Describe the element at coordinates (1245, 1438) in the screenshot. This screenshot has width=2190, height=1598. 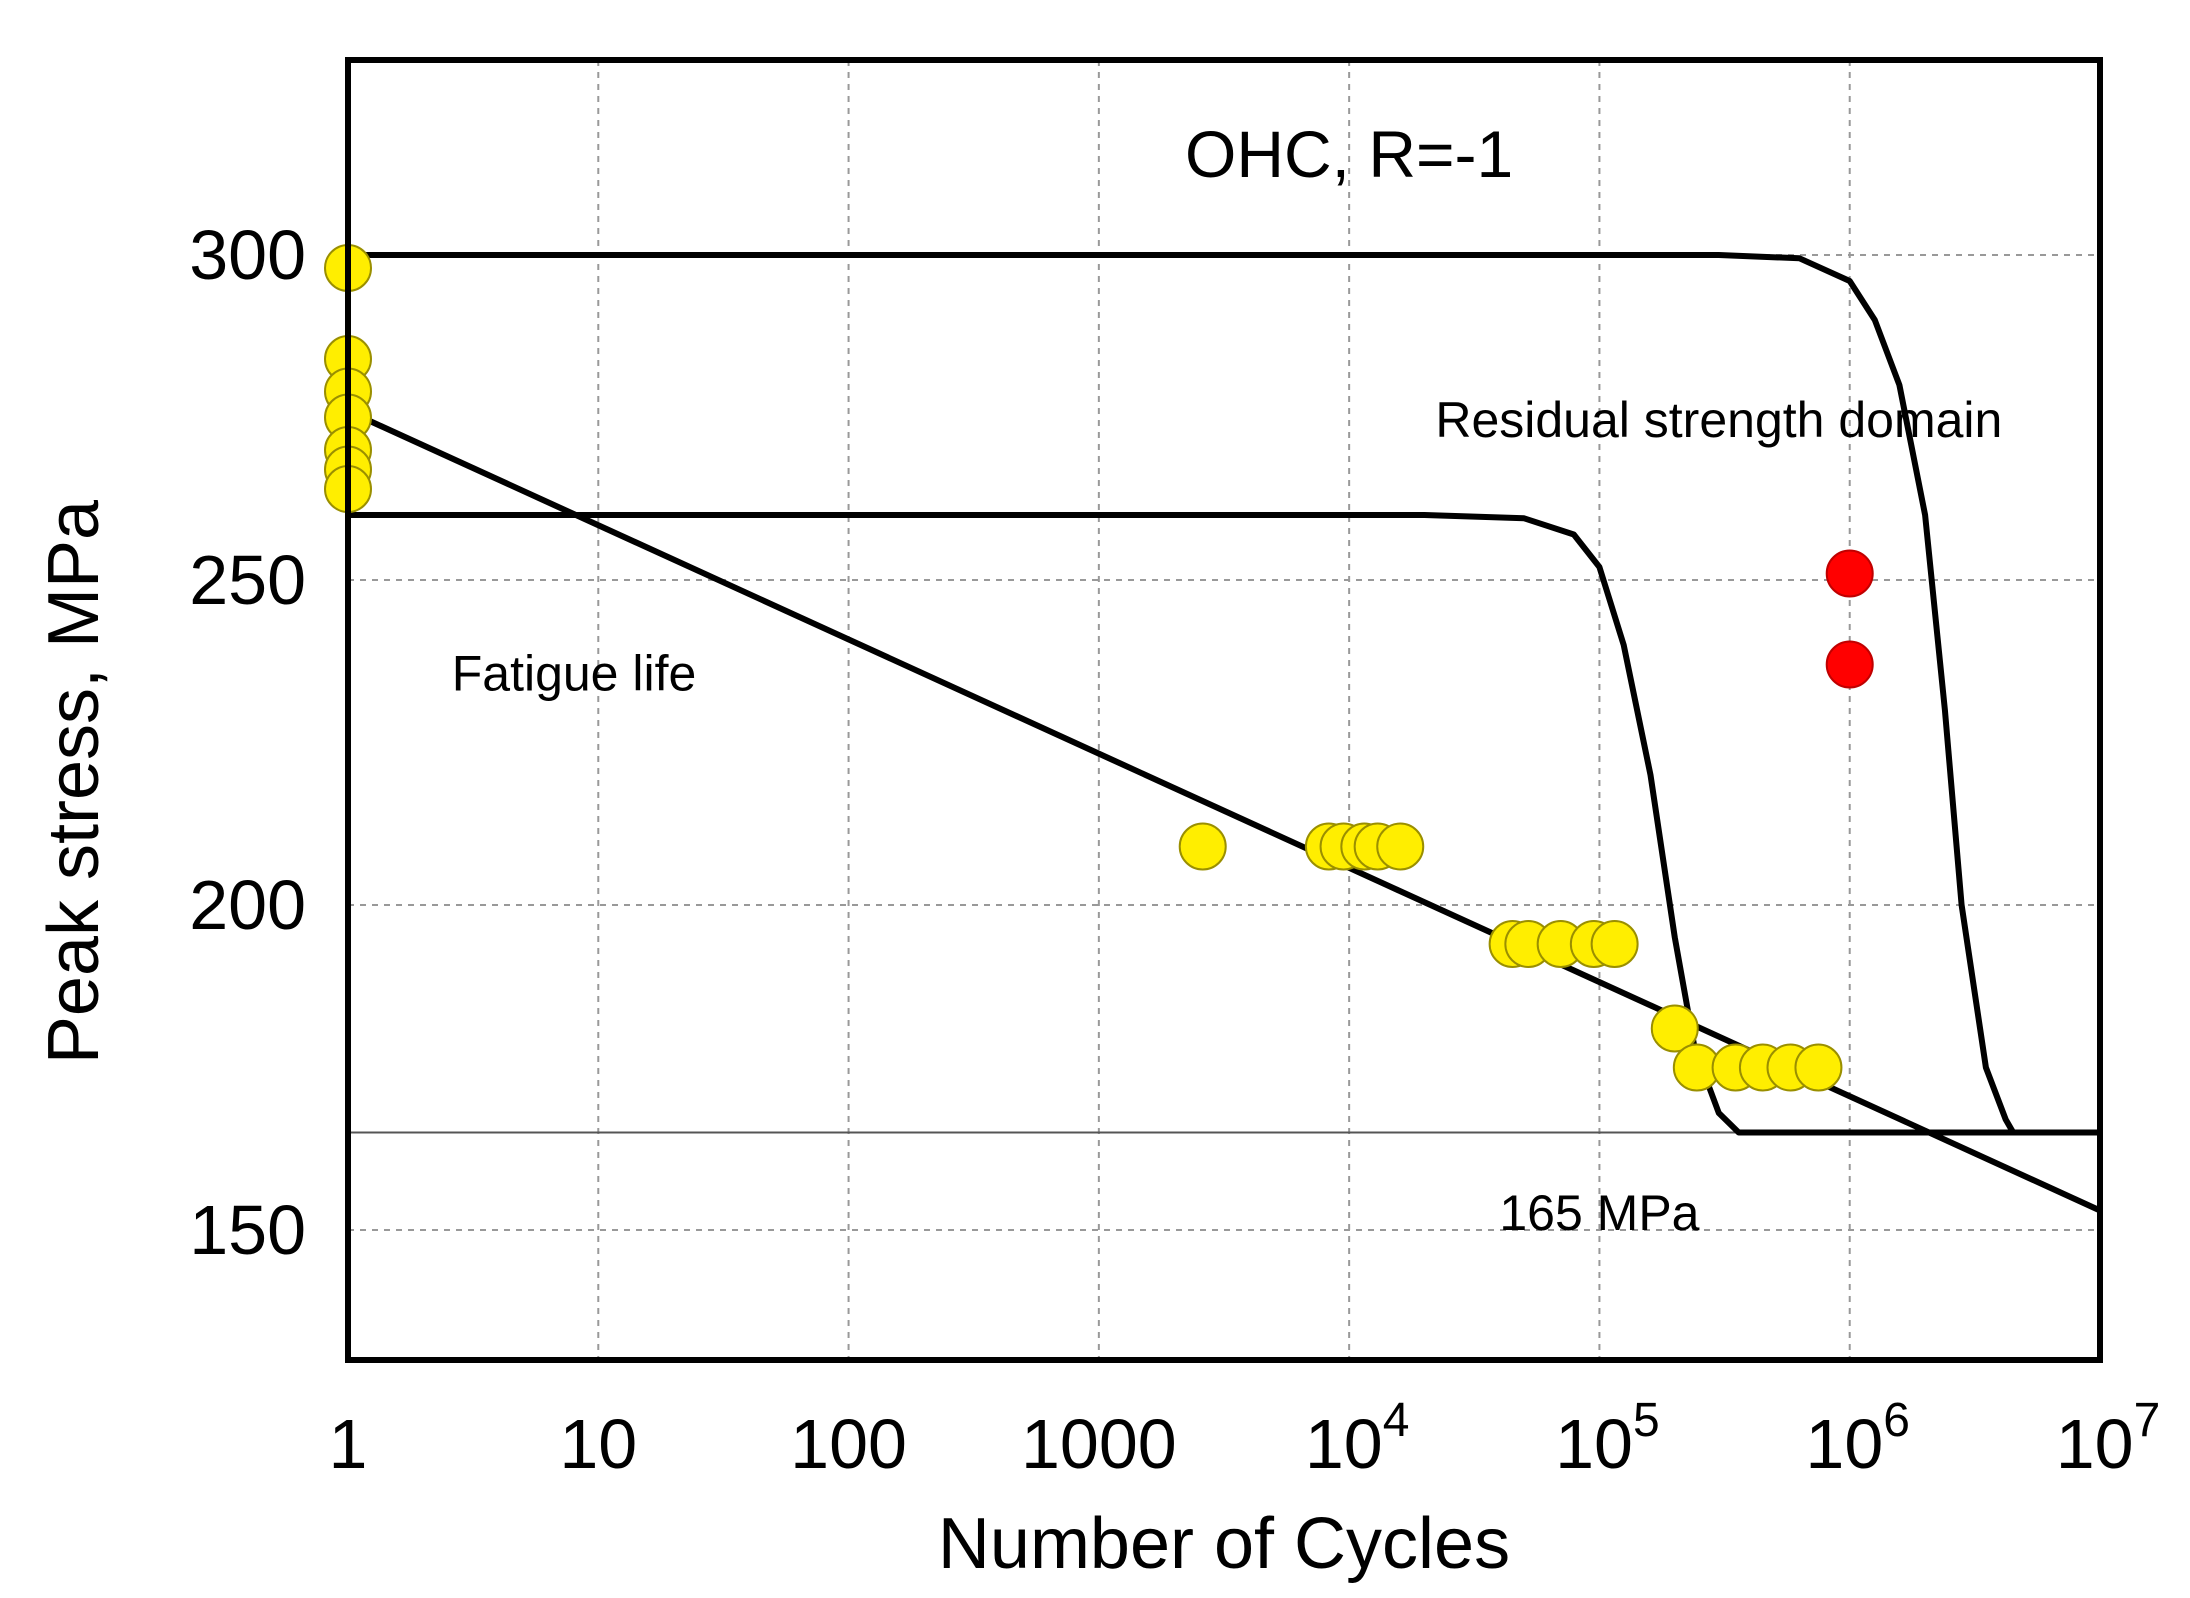
I see `x-axis-ticks: 1 10 100 1000 10⁴ 10⁵ 10⁶ 10⁷` at that location.